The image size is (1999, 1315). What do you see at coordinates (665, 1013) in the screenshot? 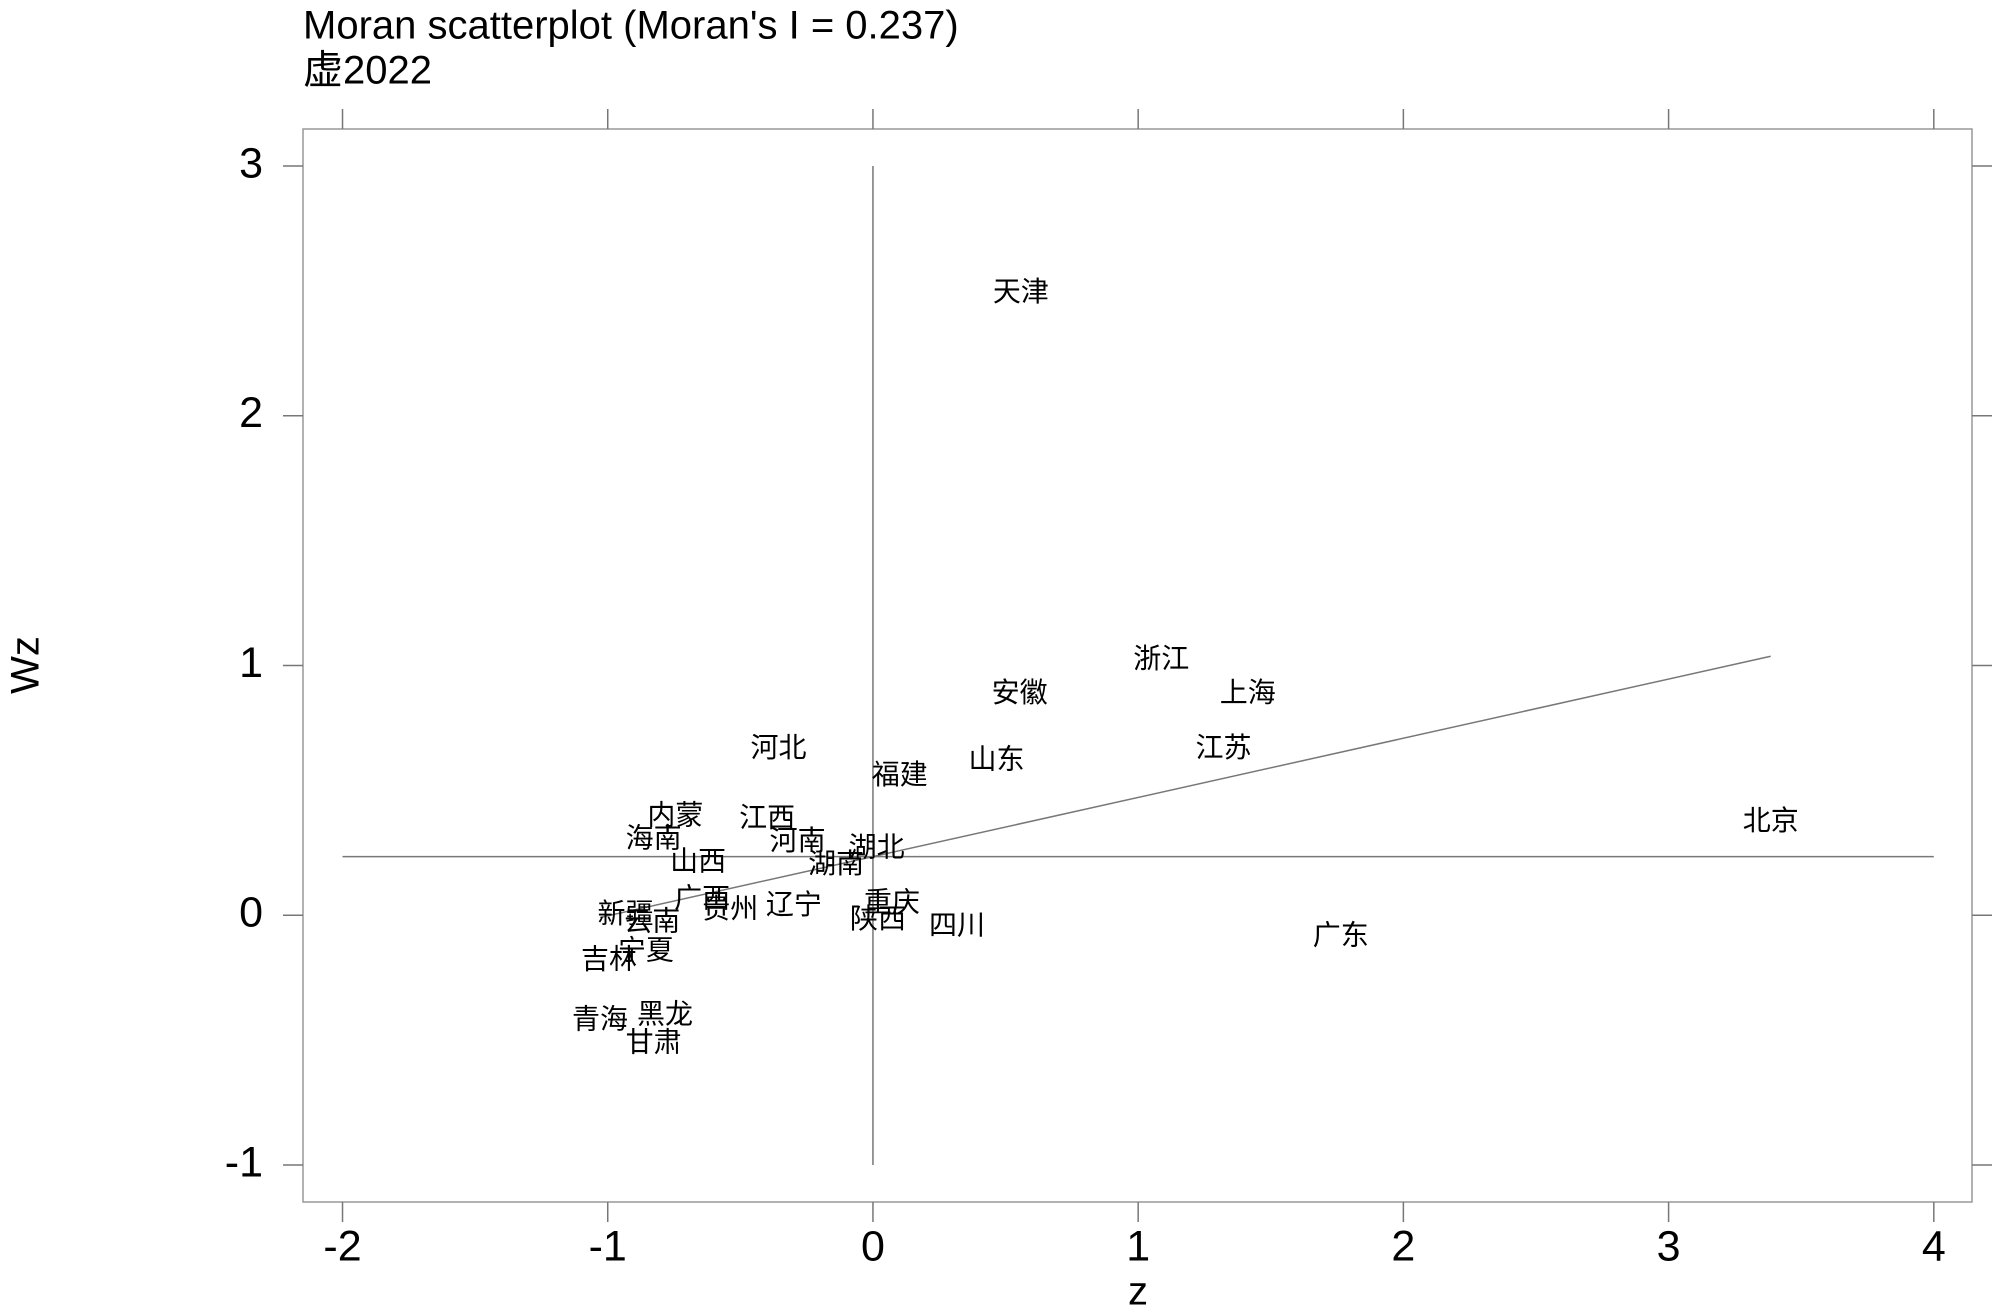
I see `point-label: 黑龙` at bounding box center [665, 1013].